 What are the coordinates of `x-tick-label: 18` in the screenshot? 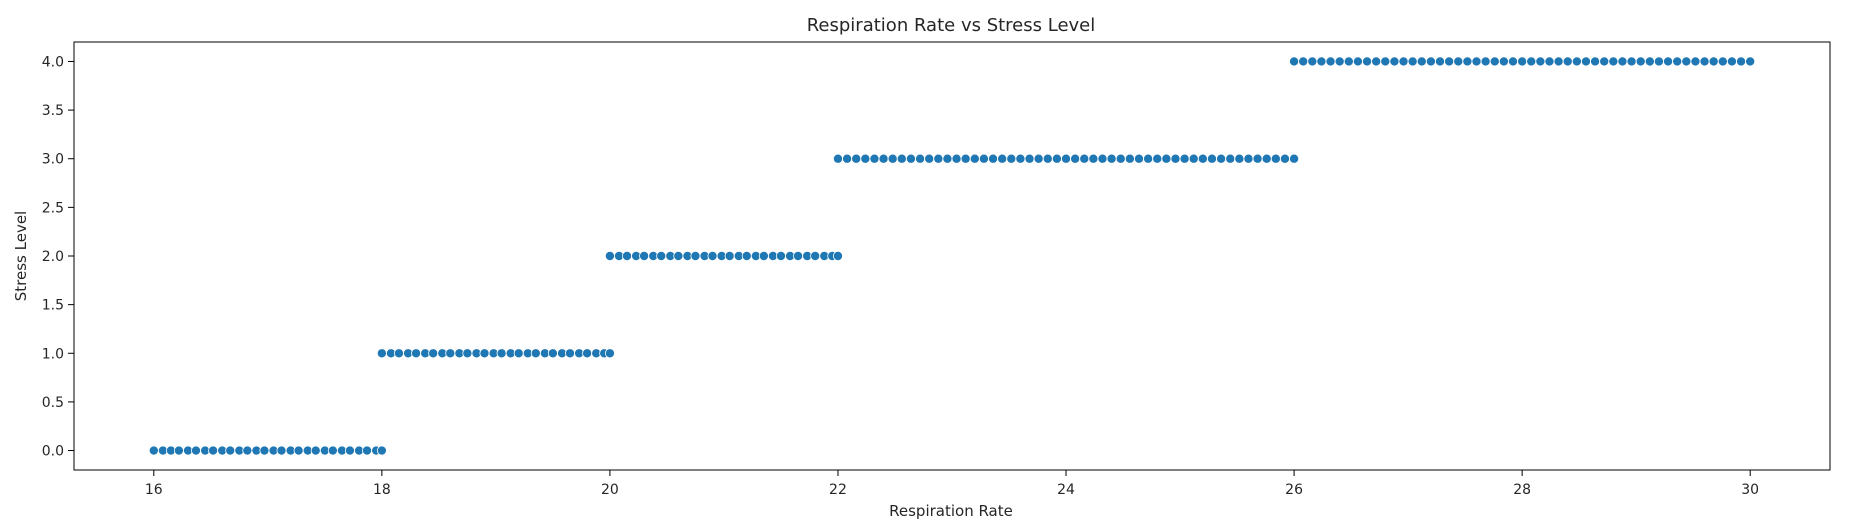 It's located at (382, 490).